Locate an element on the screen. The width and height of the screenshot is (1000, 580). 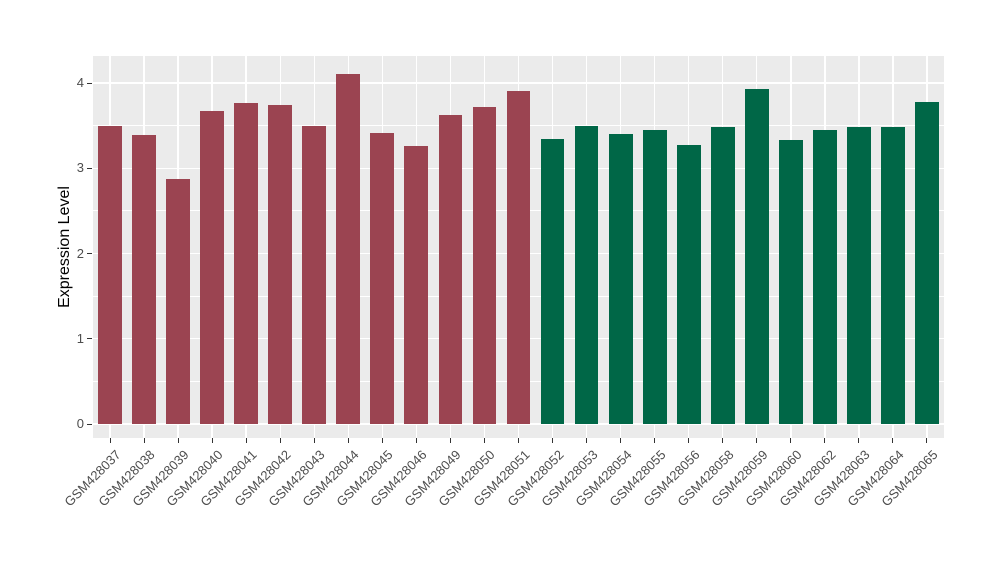
y-tick-label: 3 is located at coordinates (80, 168).